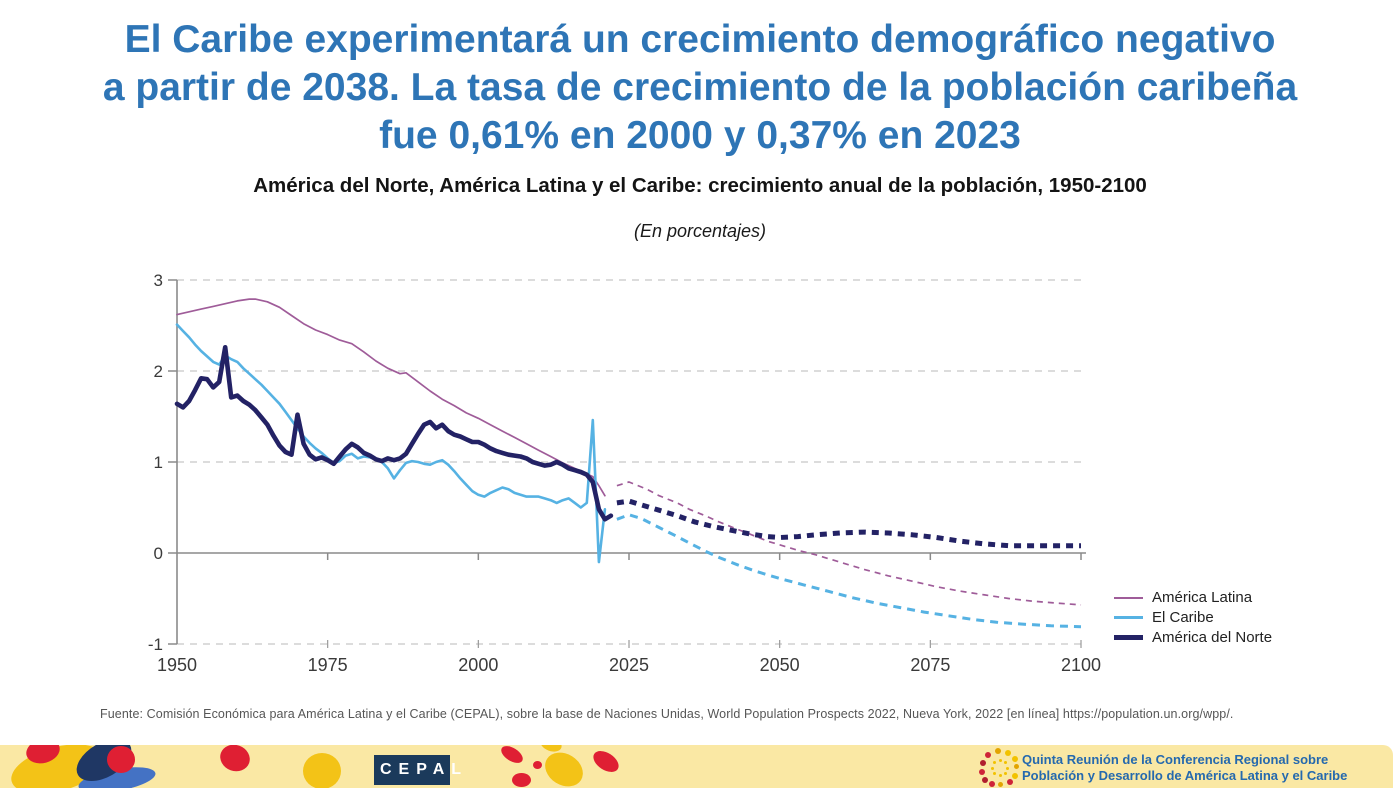 Image resolution: width=1400 pixels, height=788 pixels. Describe the element at coordinates (780, 665) in the screenshot. I see `x-axis-label: 2050` at that location.